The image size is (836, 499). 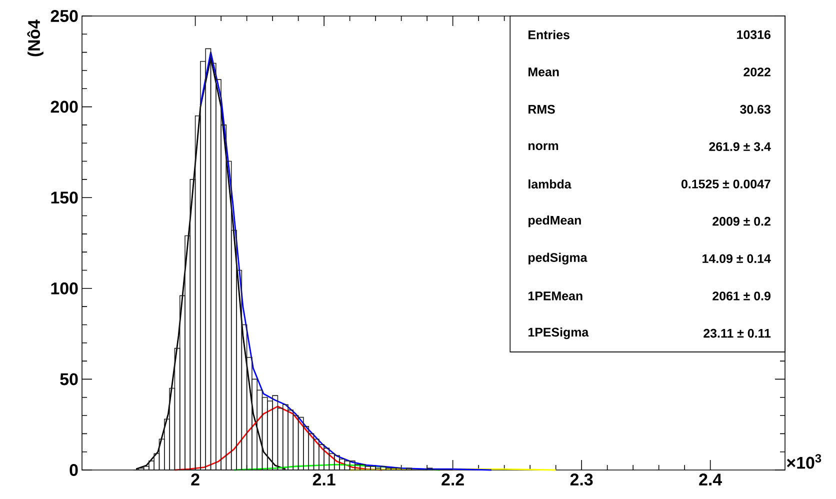 What do you see at coordinates (64, 106) in the screenshot?
I see `y-tick-label: 200` at bounding box center [64, 106].